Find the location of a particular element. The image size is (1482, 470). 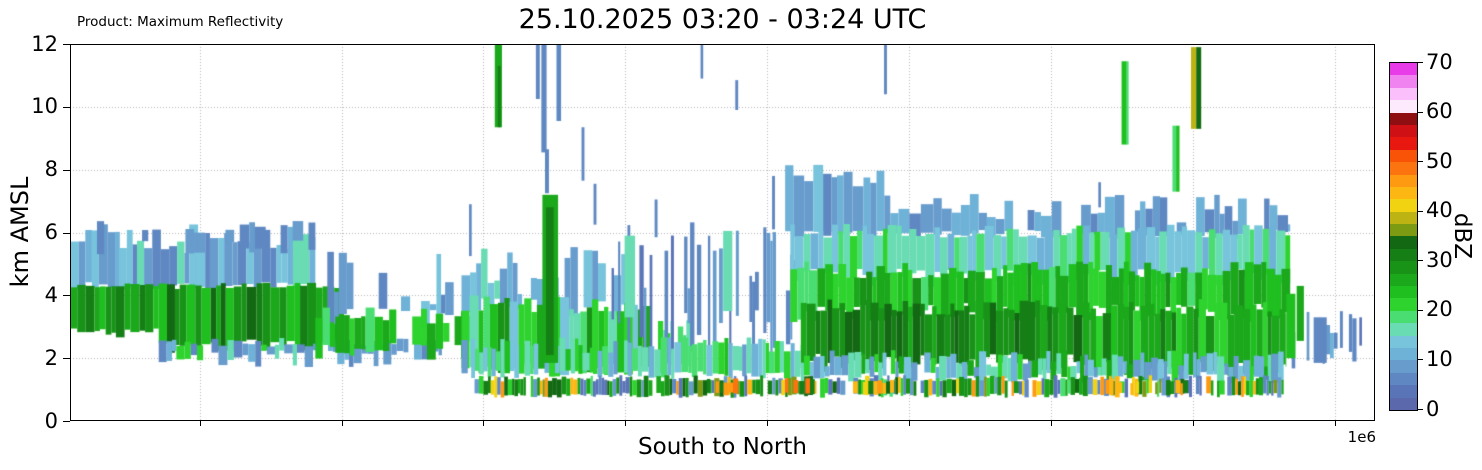

colorbar-tick-label: 40 is located at coordinates (1439, 210).